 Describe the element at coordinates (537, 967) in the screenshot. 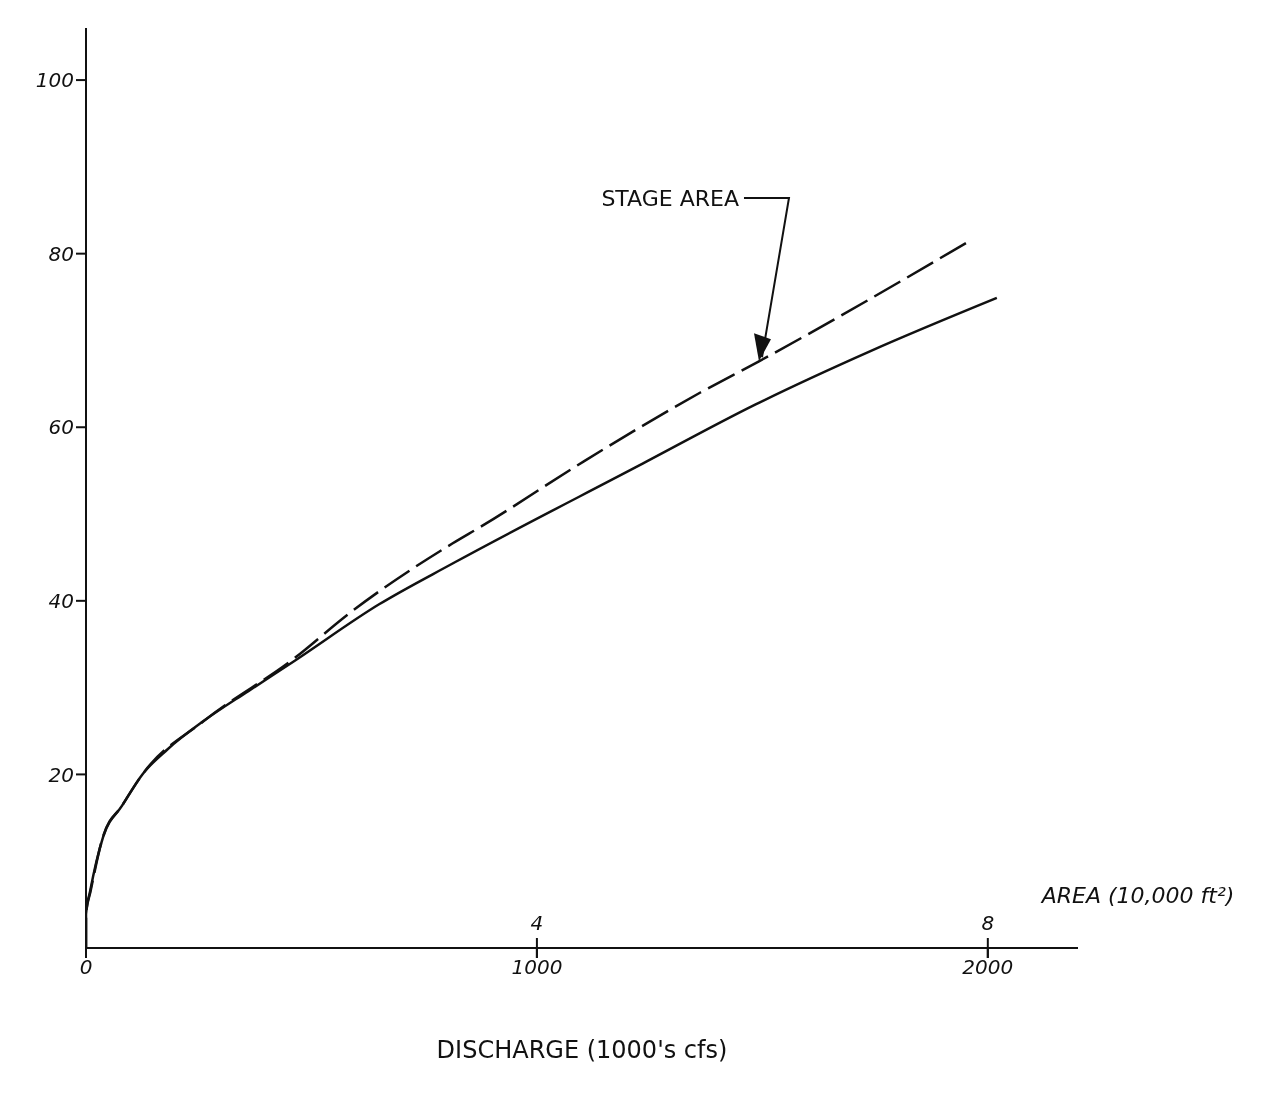

I see `x-tick-label: 1000` at that location.